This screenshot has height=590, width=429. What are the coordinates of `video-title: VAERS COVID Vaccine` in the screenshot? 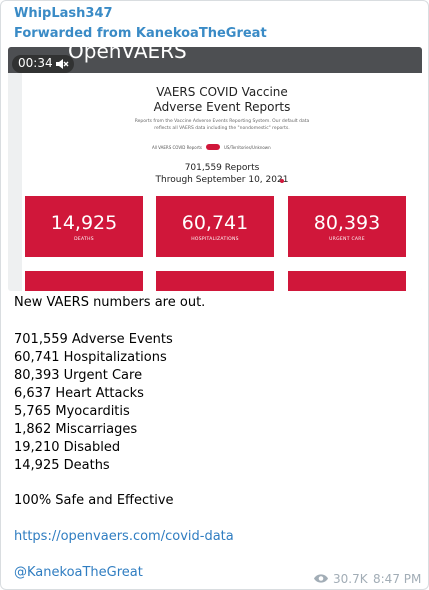 It's located at (222, 92).